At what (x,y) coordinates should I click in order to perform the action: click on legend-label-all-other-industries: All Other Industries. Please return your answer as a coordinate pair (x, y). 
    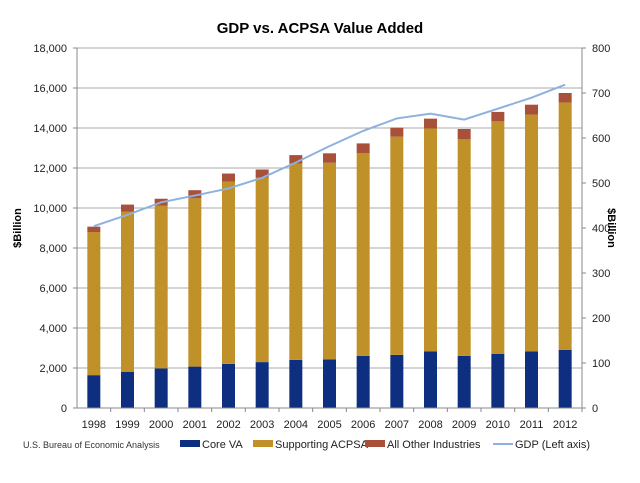
    Looking at the image, I should click on (434, 445).